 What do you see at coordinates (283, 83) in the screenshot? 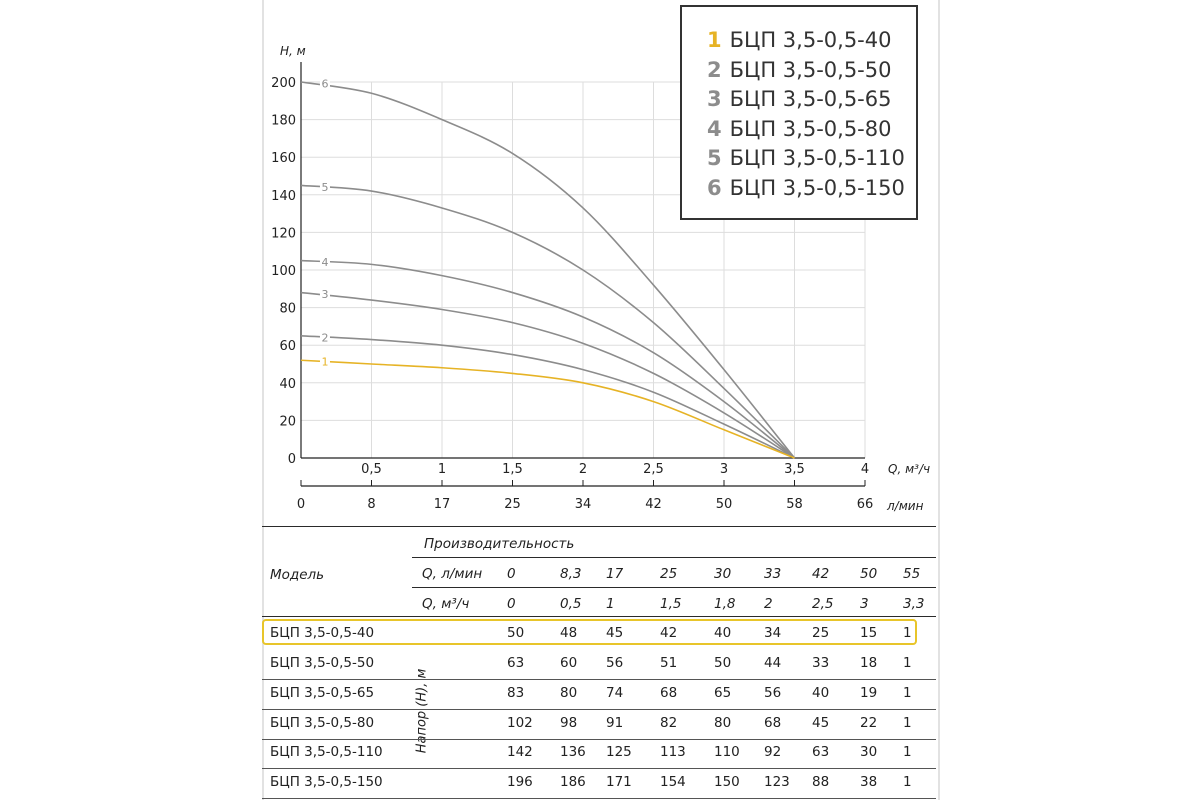
I see `y-tick-label: 200` at bounding box center [283, 83].